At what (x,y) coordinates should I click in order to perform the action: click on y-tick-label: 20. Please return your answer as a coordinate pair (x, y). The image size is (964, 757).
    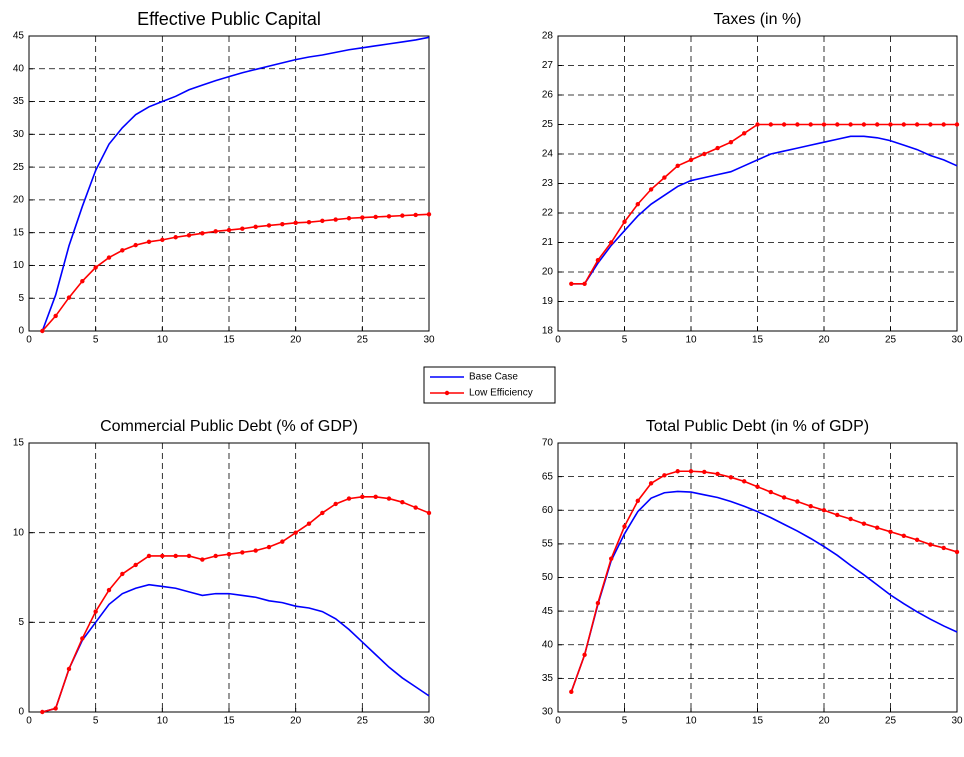
    Looking at the image, I should click on (548, 272).